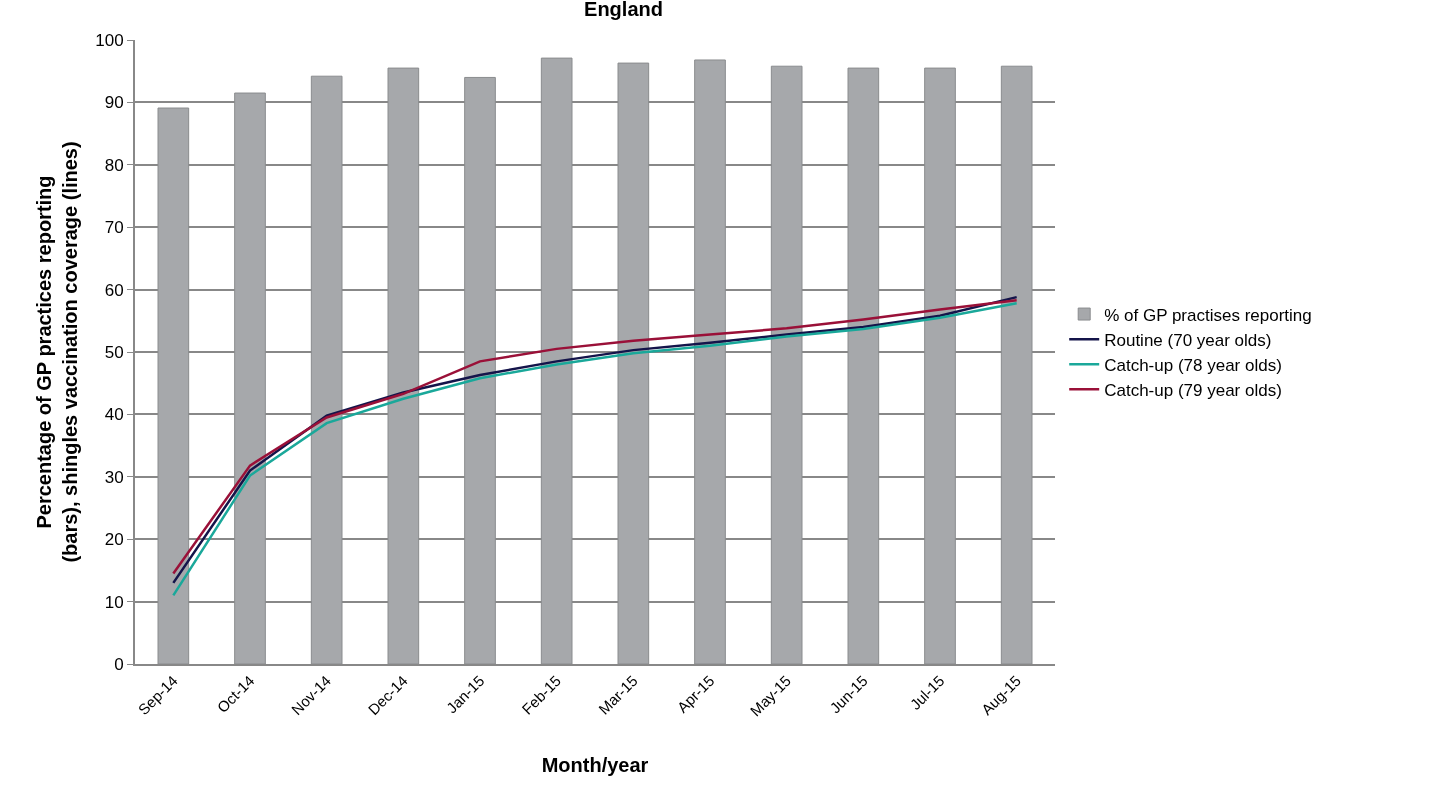  I want to click on y-tick-label: 40, so click(114, 415).